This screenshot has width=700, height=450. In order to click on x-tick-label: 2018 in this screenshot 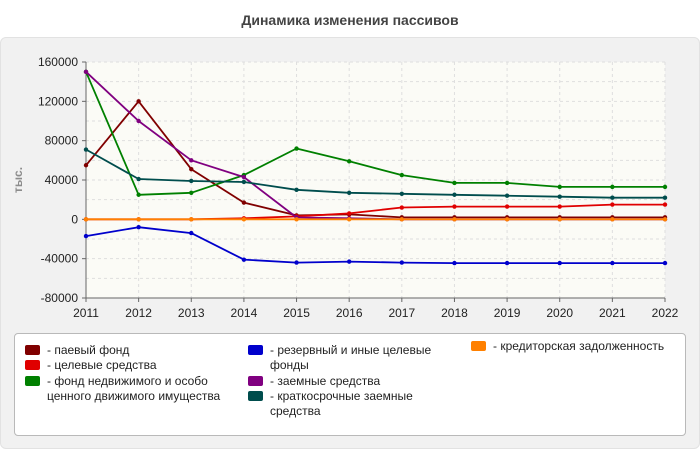, I will do `click(454, 313)`.